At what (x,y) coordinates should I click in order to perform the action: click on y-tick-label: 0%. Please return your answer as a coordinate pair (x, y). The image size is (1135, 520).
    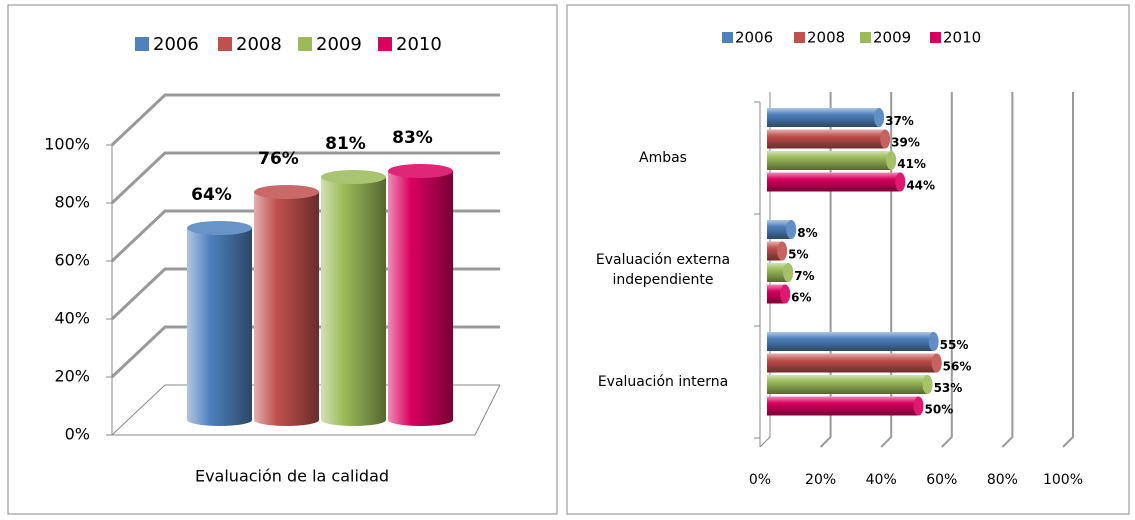
    Looking at the image, I should click on (77, 434).